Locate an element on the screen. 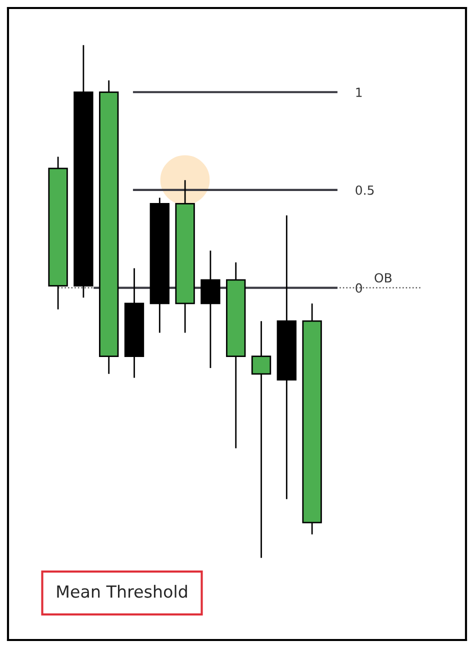 The image size is (474, 648). y-tick-label: 0.5 is located at coordinates (365, 190).